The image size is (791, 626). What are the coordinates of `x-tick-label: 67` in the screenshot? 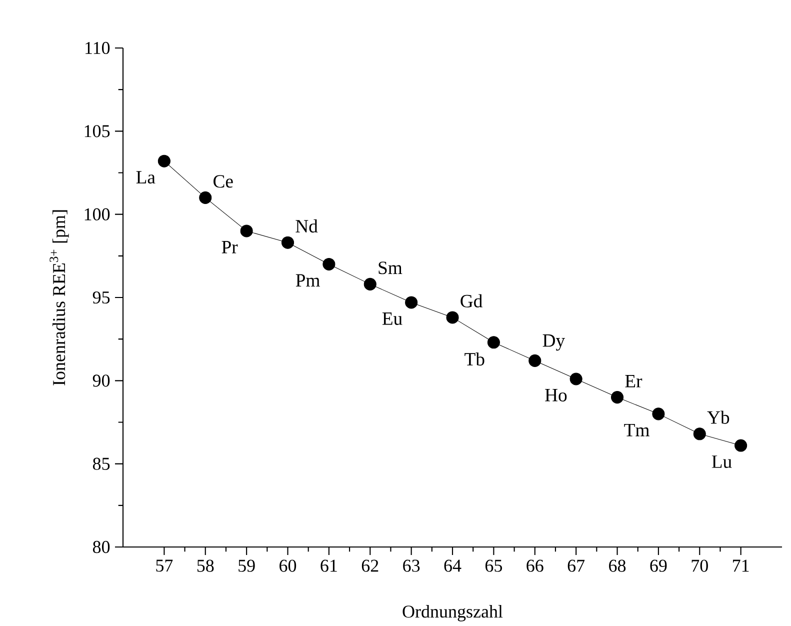 It's located at (576, 566).